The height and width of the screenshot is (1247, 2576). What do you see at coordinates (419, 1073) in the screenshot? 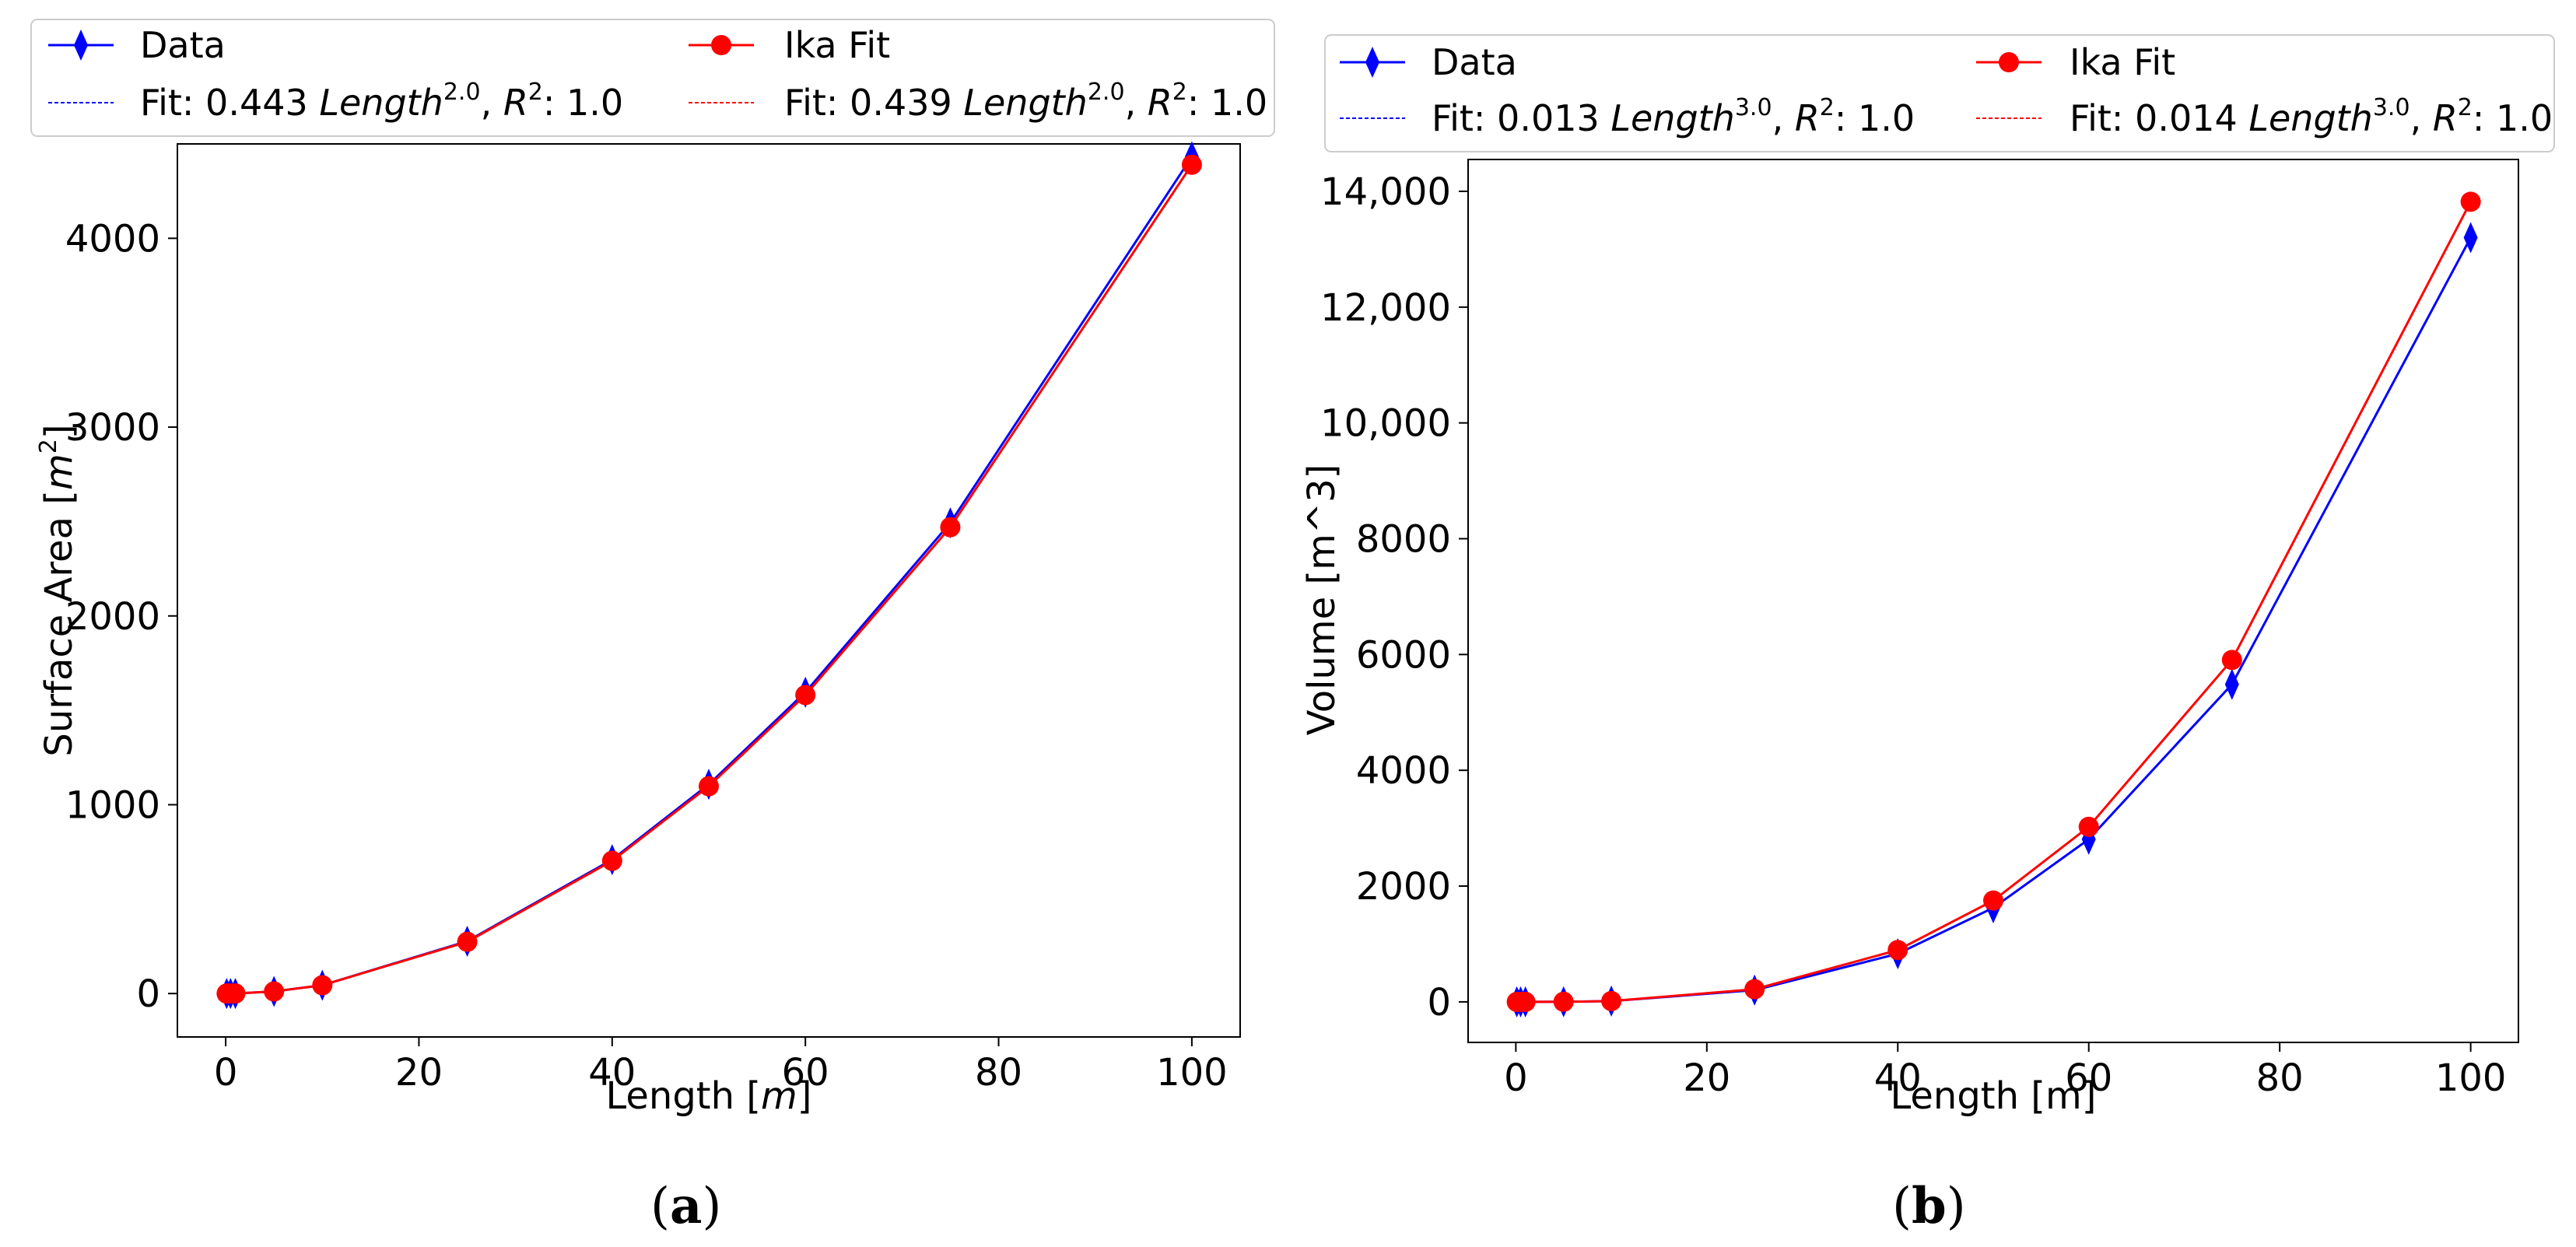
I see `xtick-label-a: 20` at bounding box center [419, 1073].